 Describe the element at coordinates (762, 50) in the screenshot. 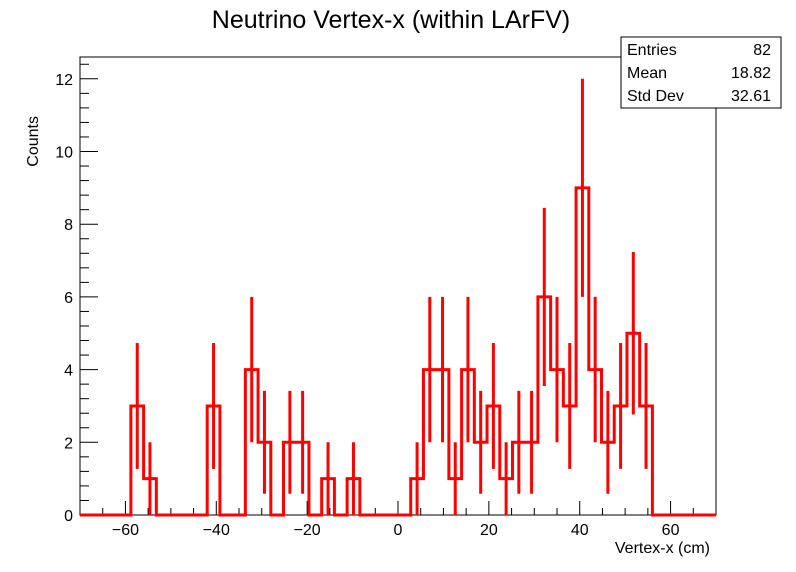

I see `stats-entries-value: 82` at that location.